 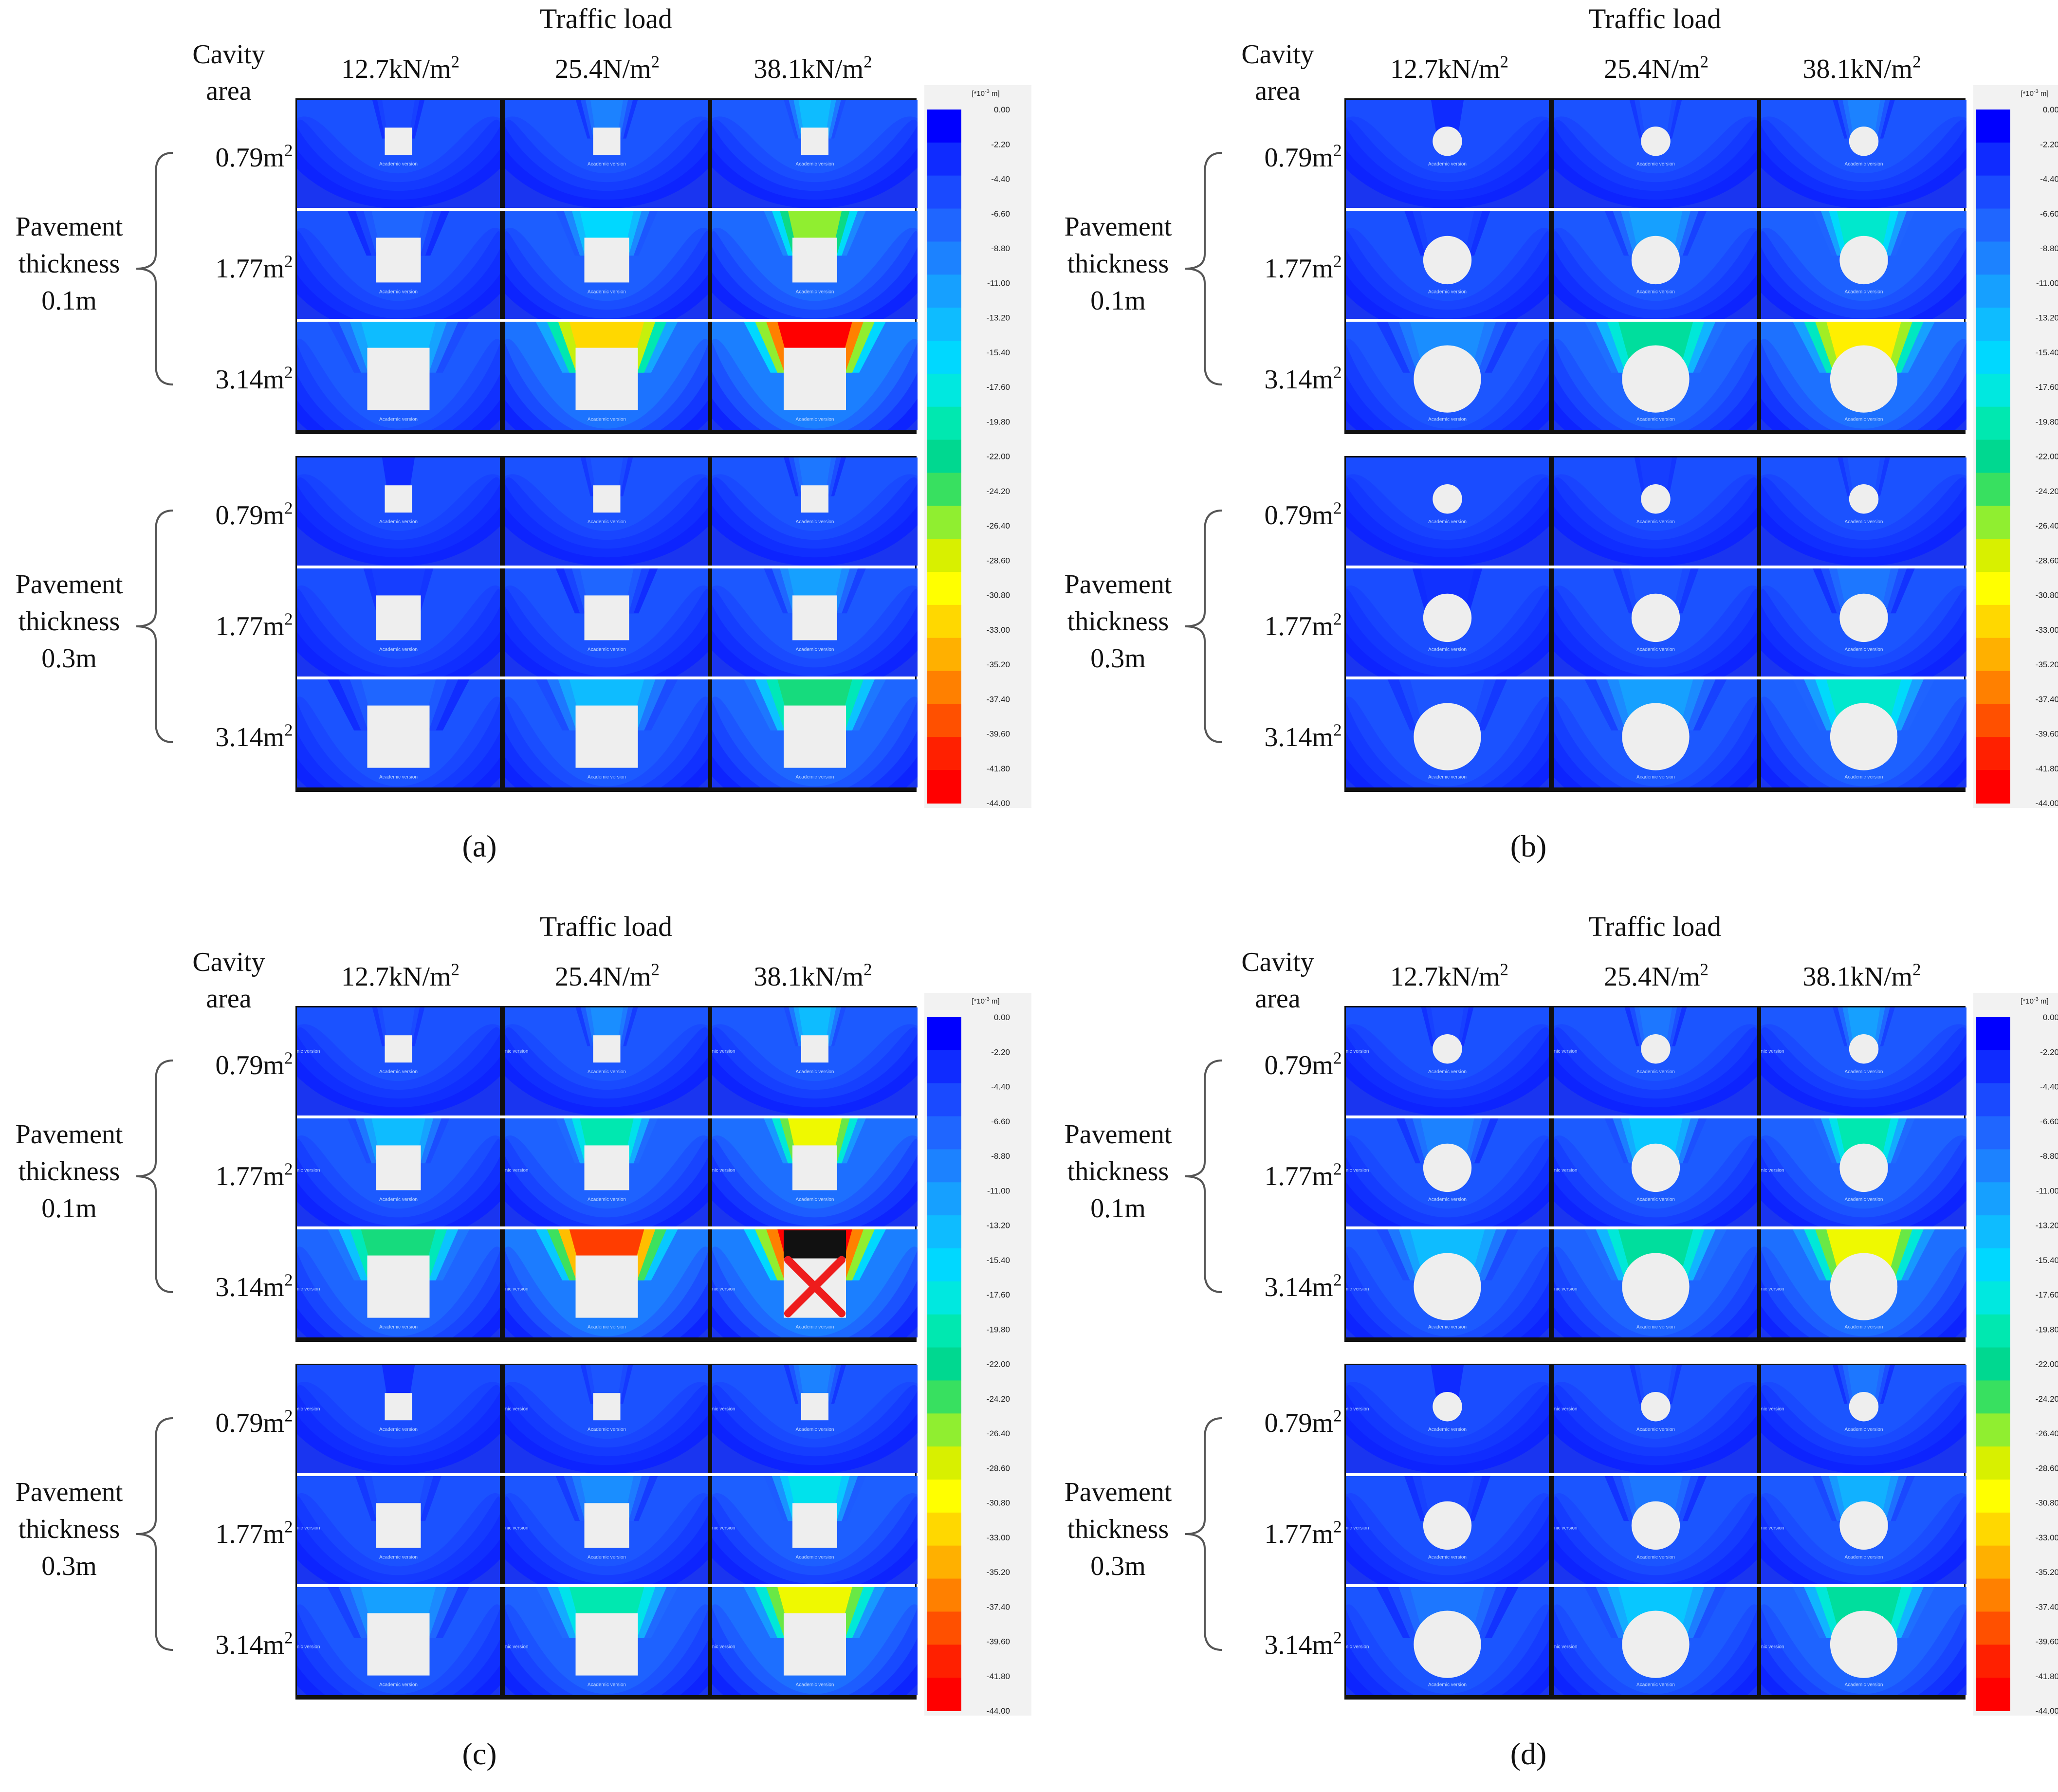 What do you see at coordinates (1299, 1176) in the screenshot?
I see `cavity-area-label-value: 1.77m` at bounding box center [1299, 1176].